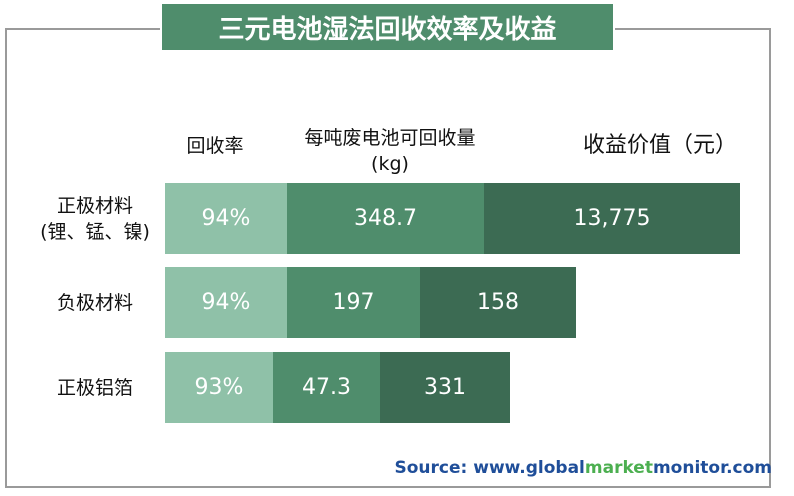 The width and height of the screenshot is (794, 496). I want to click on header-line: (kg), so click(390, 164).